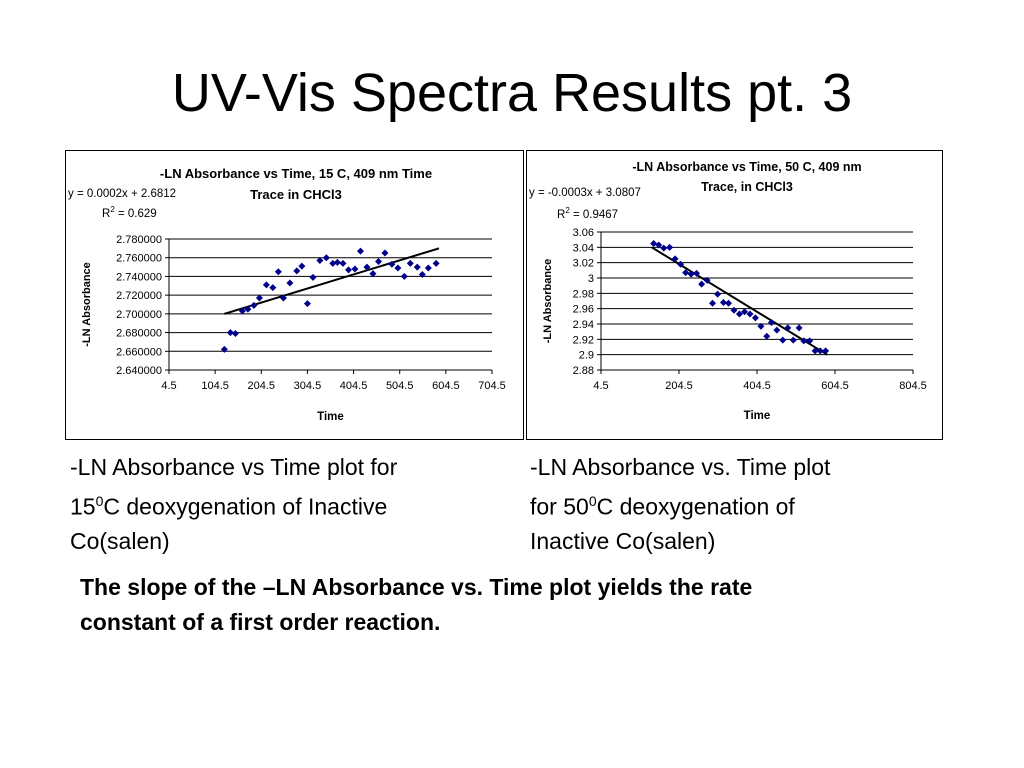 Image resolution: width=1024 pixels, height=768 pixels. What do you see at coordinates (913, 386) in the screenshot?
I see `x-tick-label: 804.5` at bounding box center [913, 386].